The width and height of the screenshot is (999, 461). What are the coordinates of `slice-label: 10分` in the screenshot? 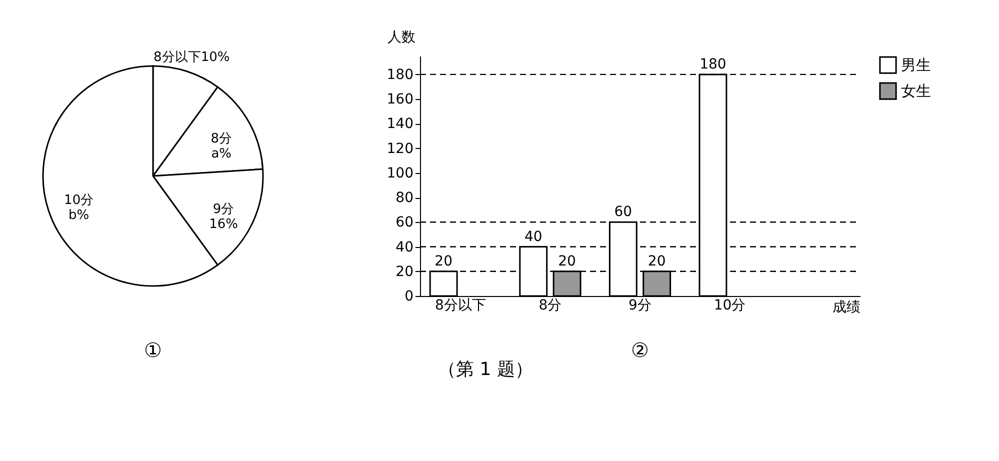 It's located at (79, 200).